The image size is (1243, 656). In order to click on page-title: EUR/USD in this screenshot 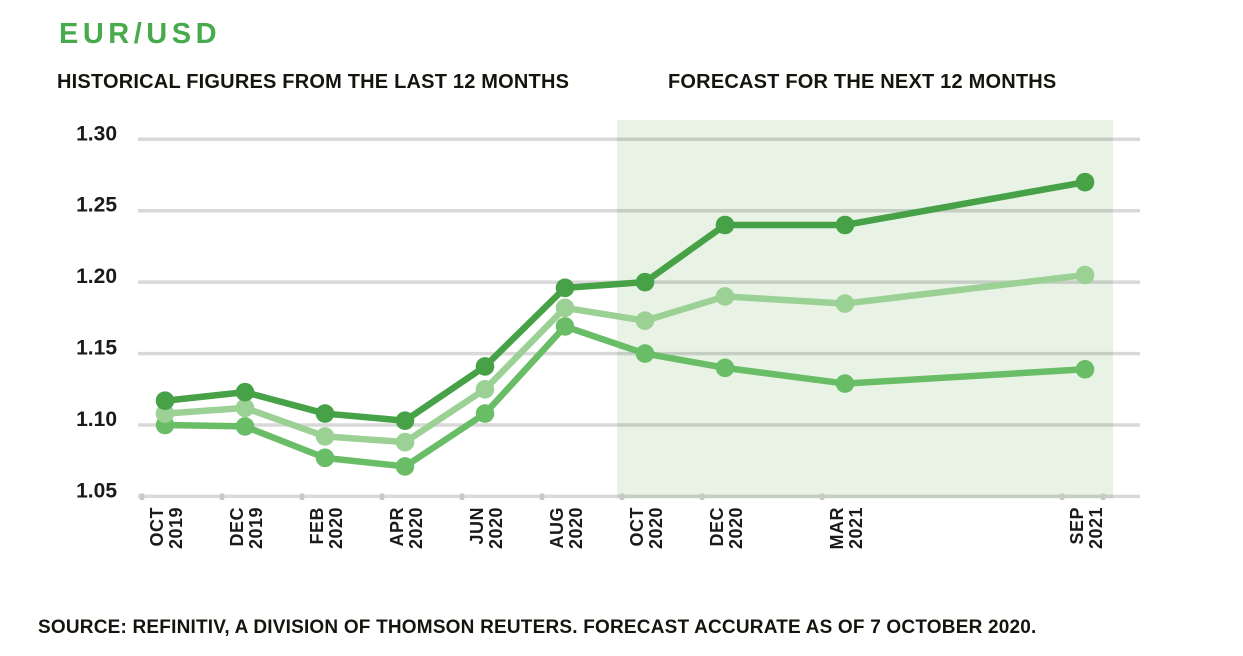, I will do `click(140, 34)`.